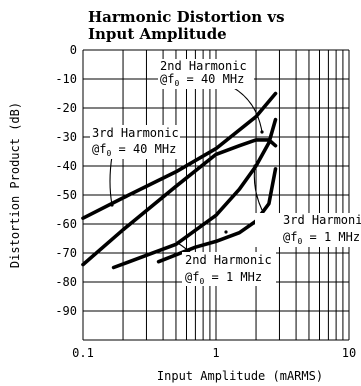  What do you see at coordinates (66, 166) in the screenshot?
I see `y-tick-label: -40` at bounding box center [66, 166].